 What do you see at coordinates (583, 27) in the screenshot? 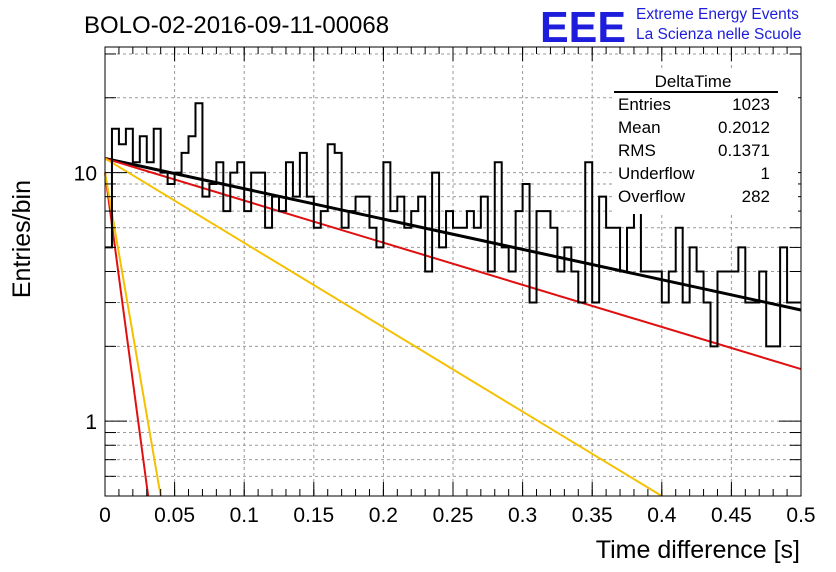
I see `eee-logo: EEE` at bounding box center [583, 27].